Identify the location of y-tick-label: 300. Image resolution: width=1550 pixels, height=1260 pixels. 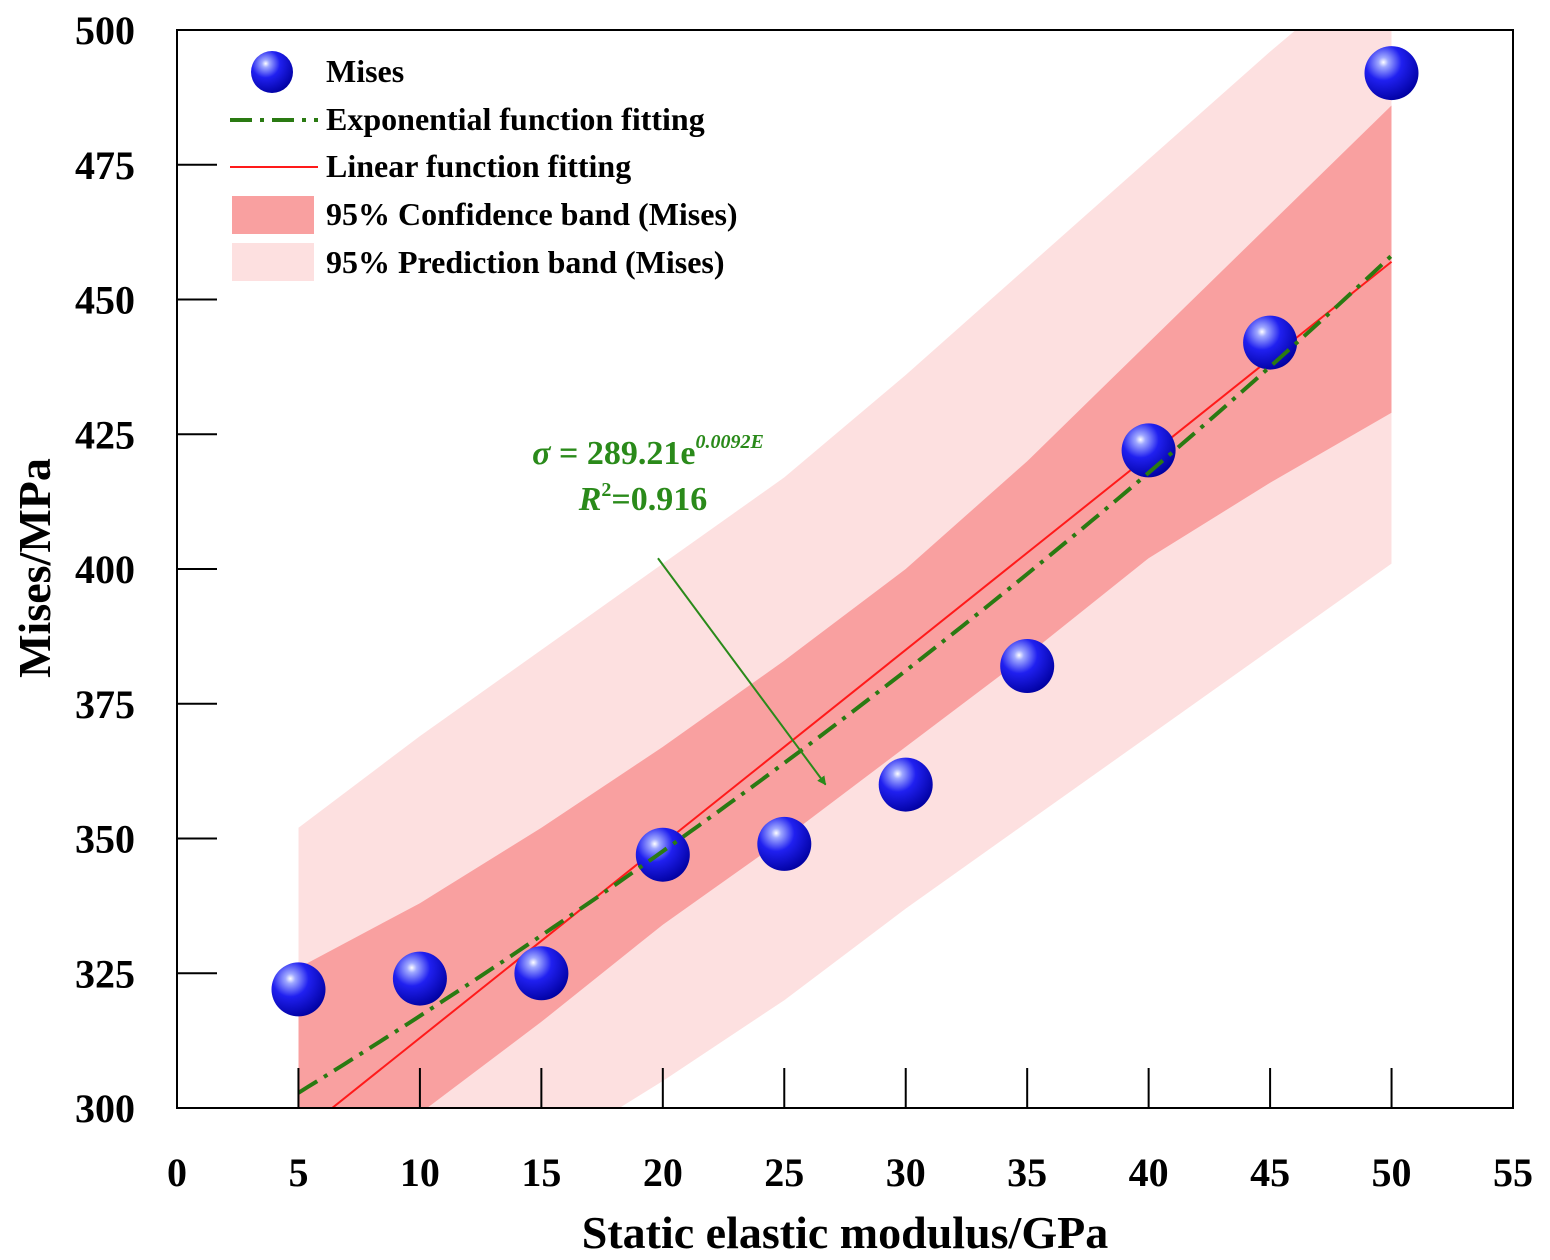
(105, 1108).